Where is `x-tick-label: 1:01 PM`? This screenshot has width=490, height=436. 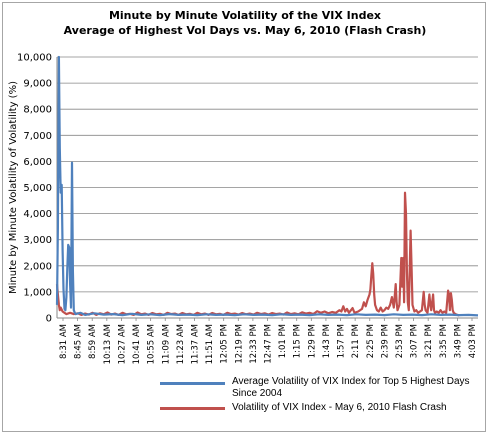
x-tick-label: 1:01 PM is located at coordinates (283, 341).